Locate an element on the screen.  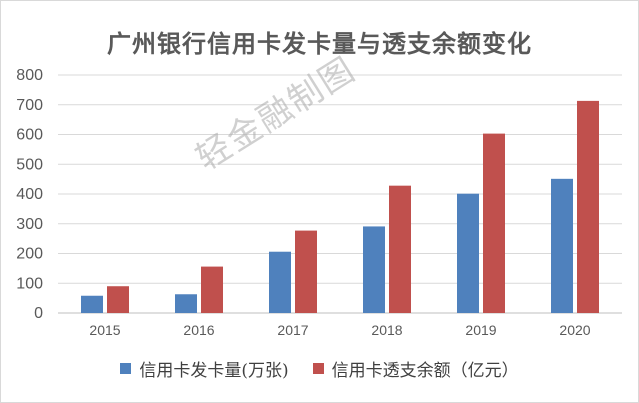
y-tick-label: 200 is located at coordinates (29, 254).